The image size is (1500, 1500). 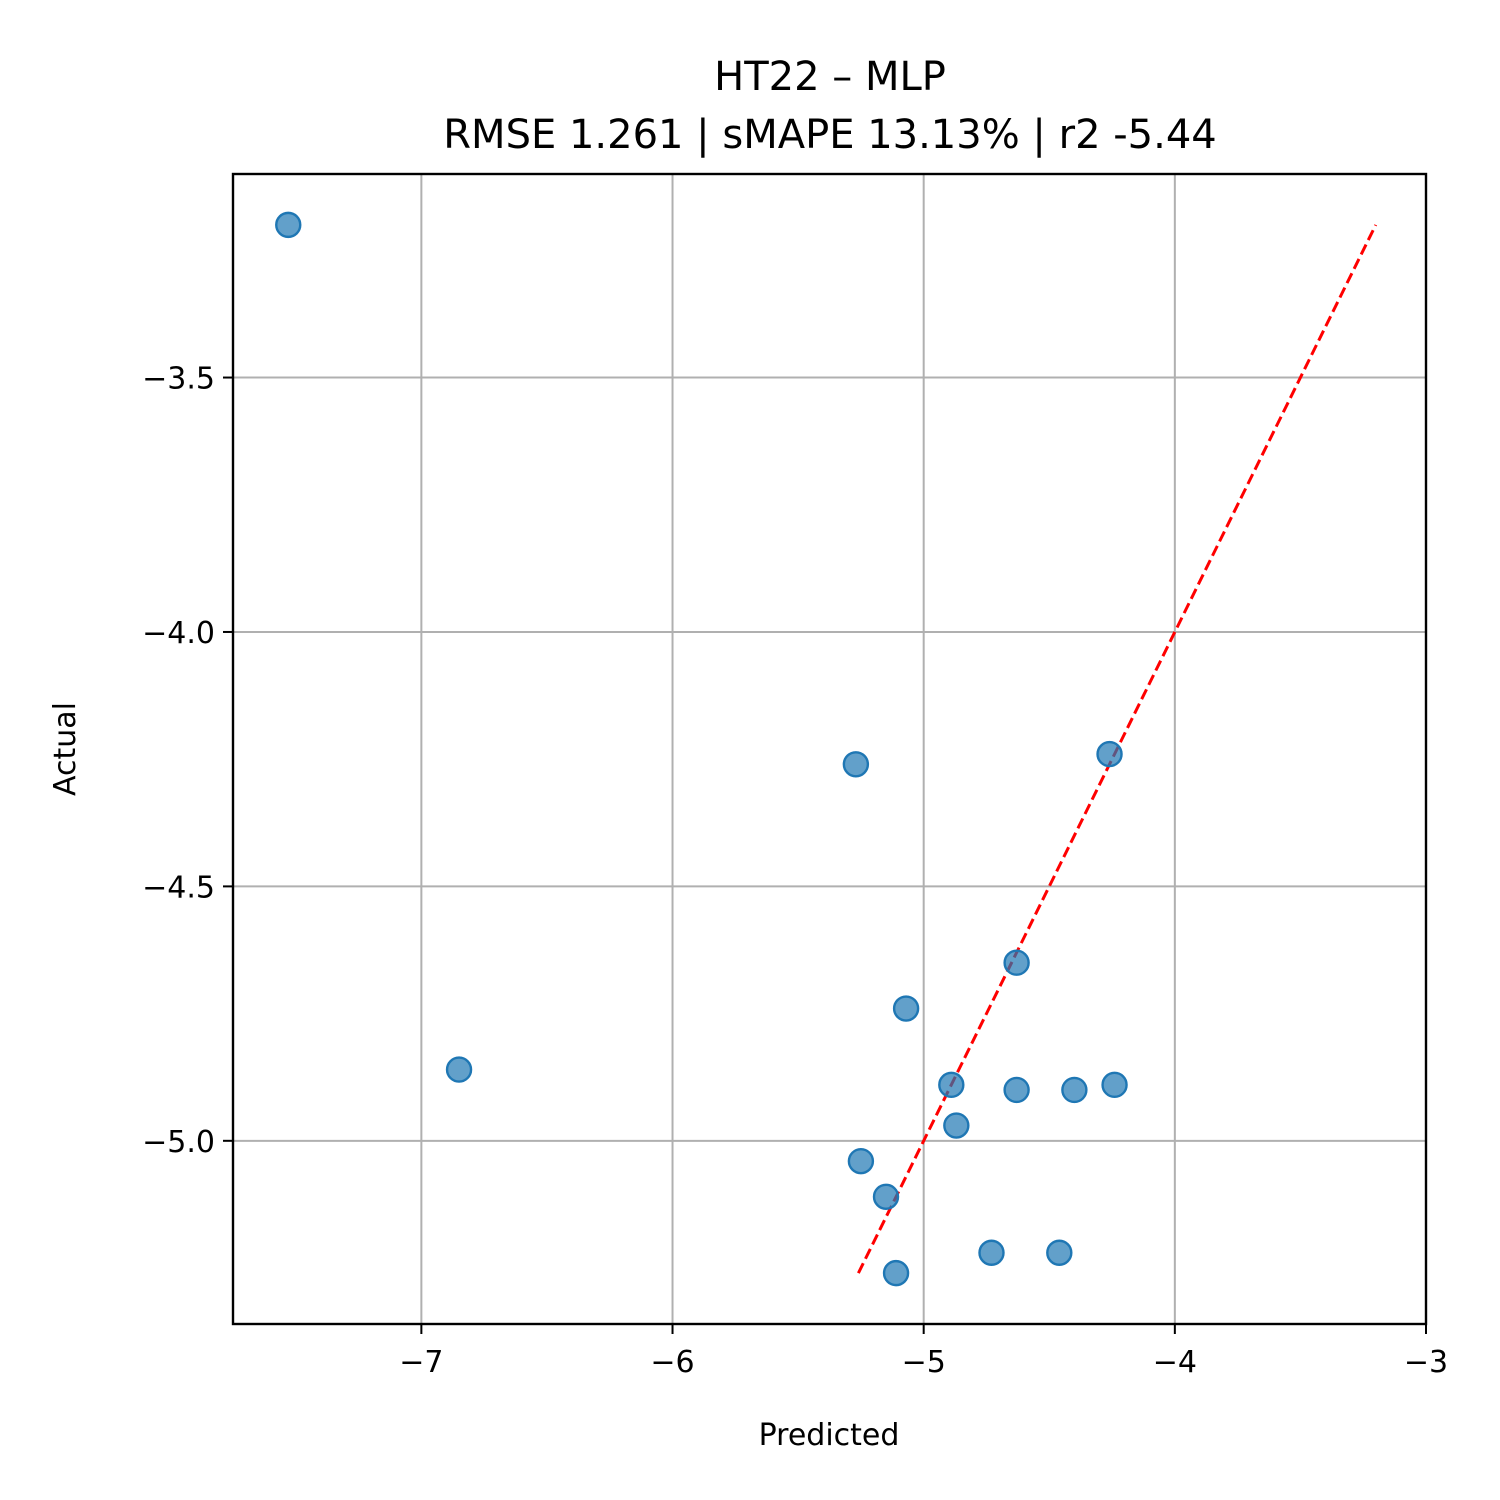 I want to click on y-tick-label: −4.0, so click(x=178, y=633).